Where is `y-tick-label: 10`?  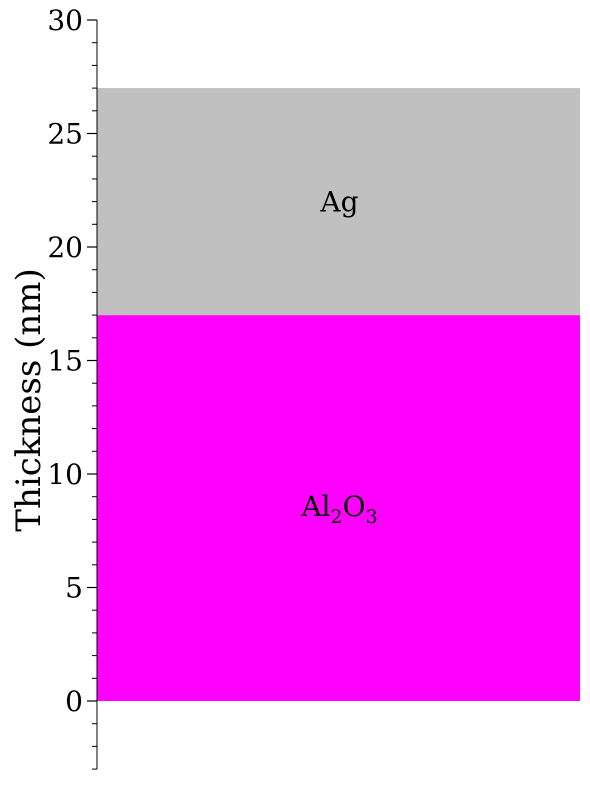 y-tick-label: 10 is located at coordinates (65, 474).